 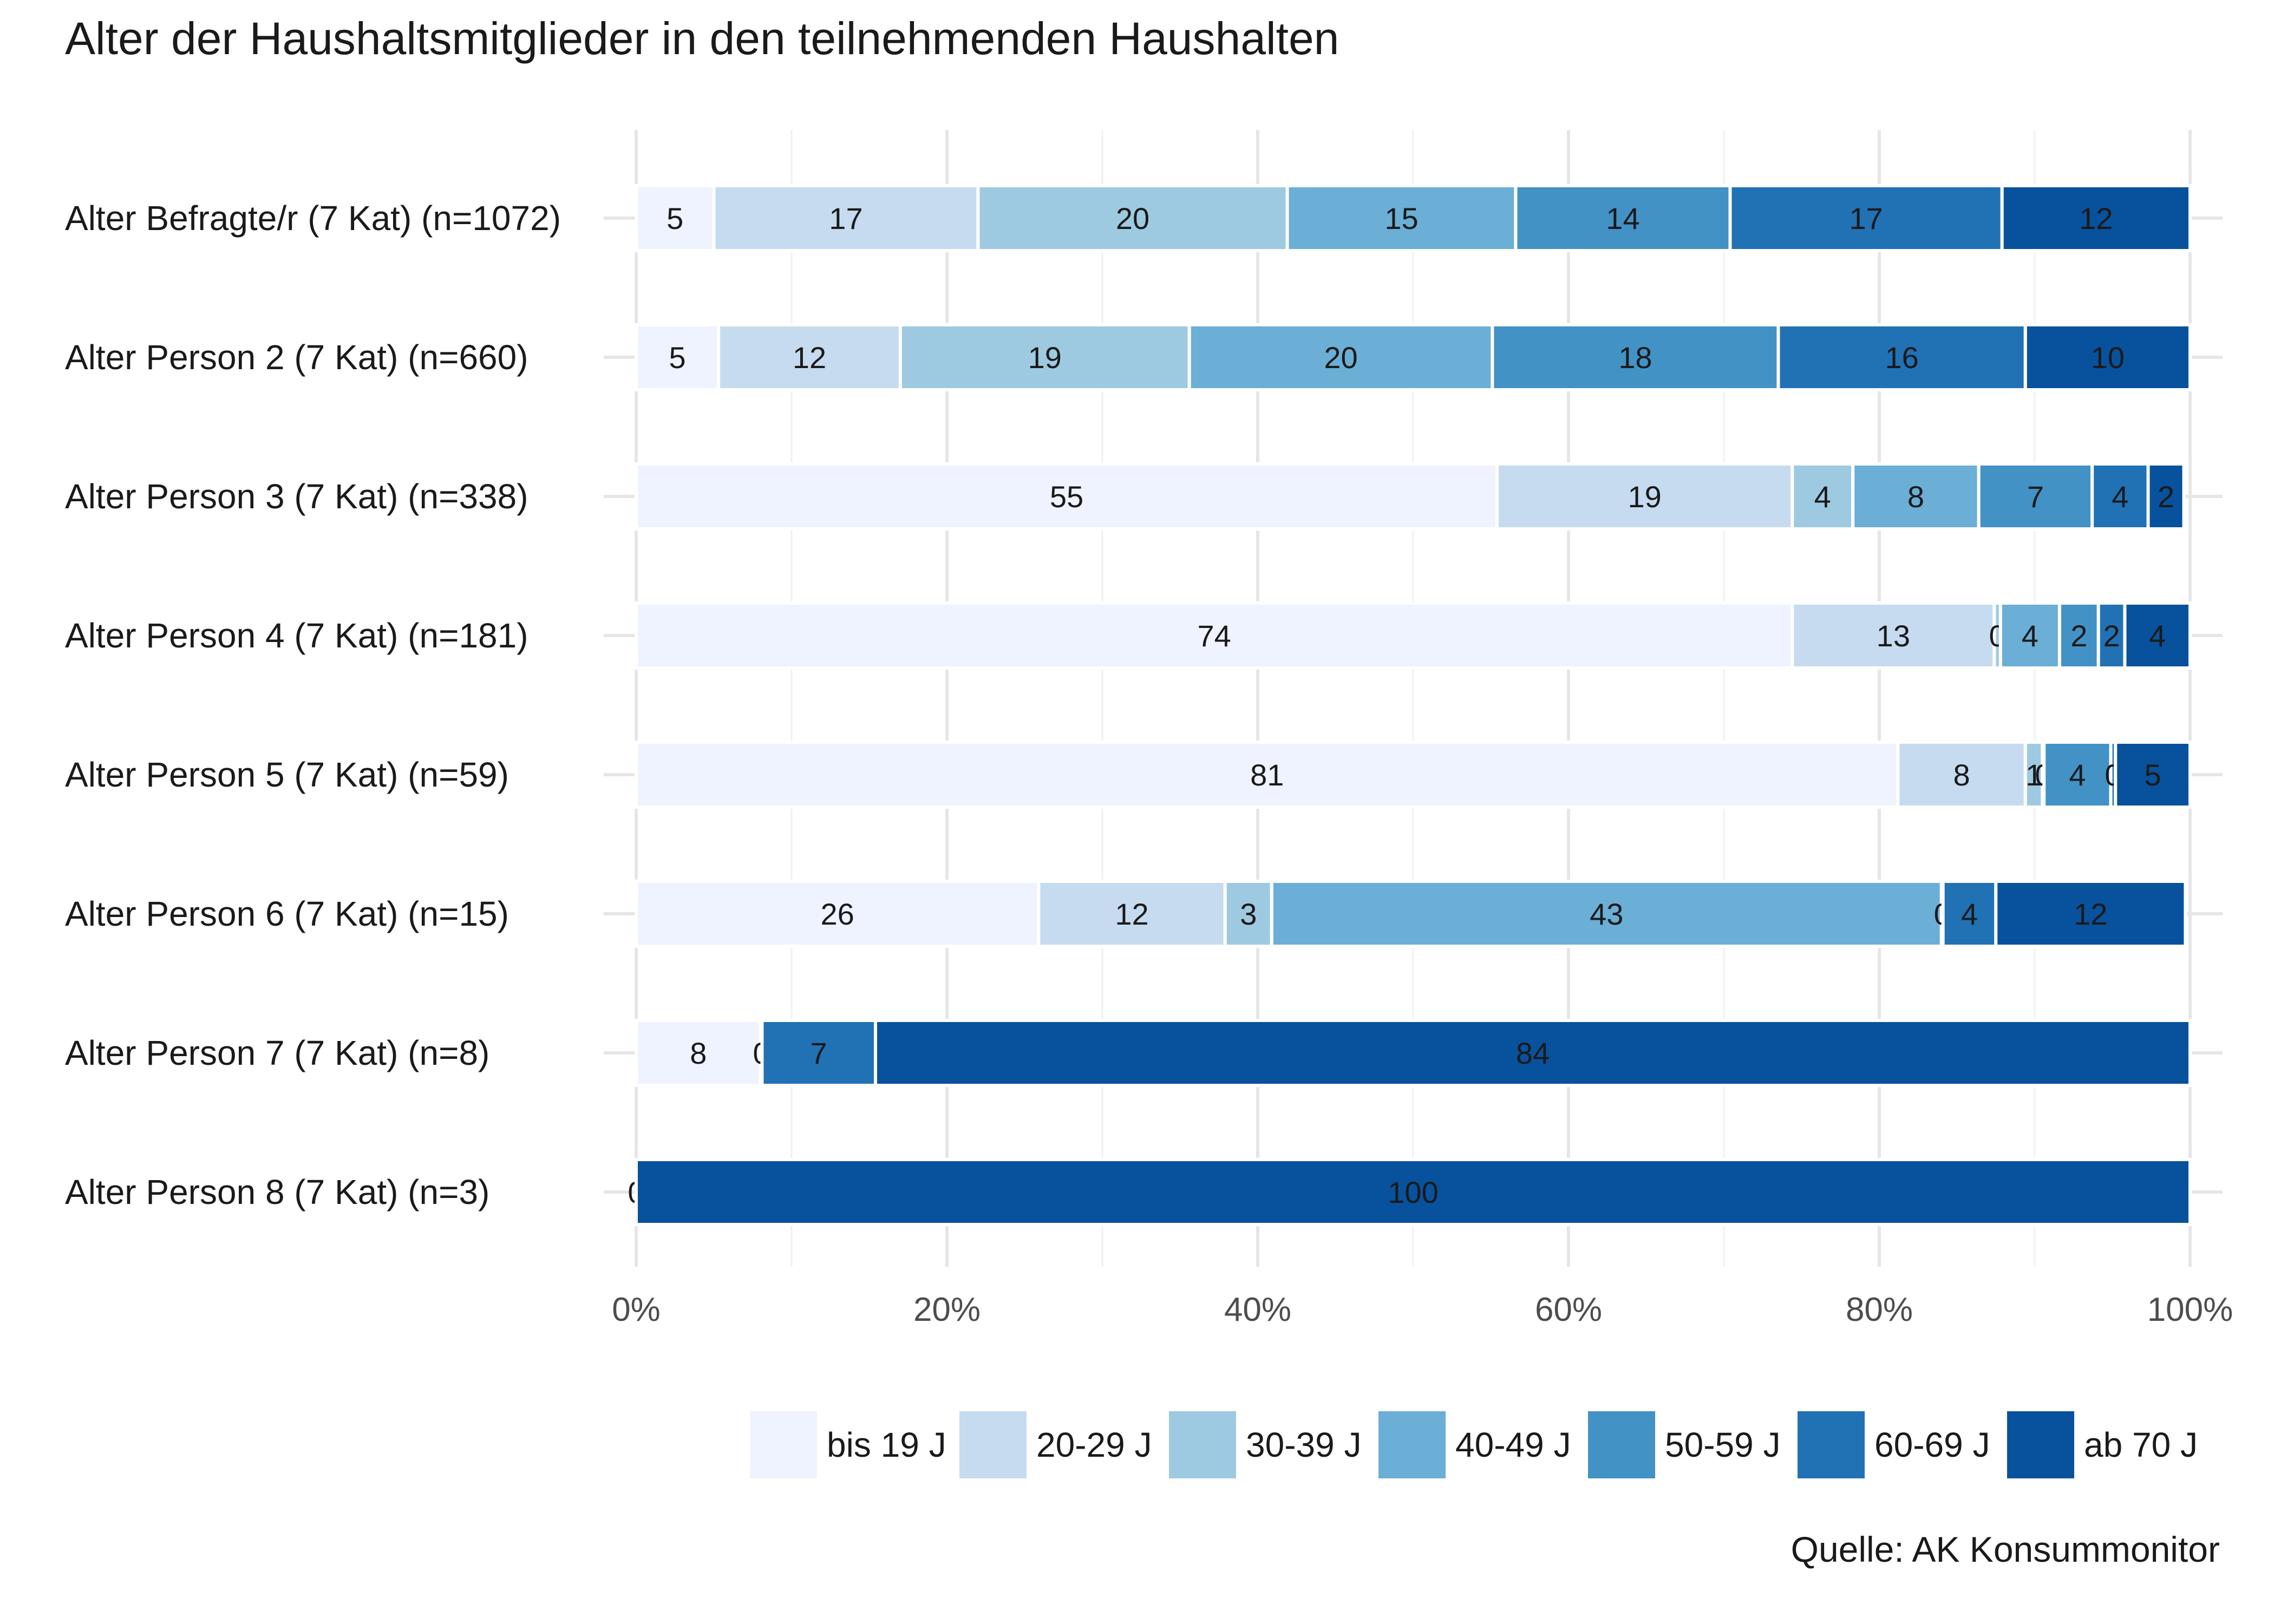 I want to click on data-label: 55, so click(x=1066, y=497).